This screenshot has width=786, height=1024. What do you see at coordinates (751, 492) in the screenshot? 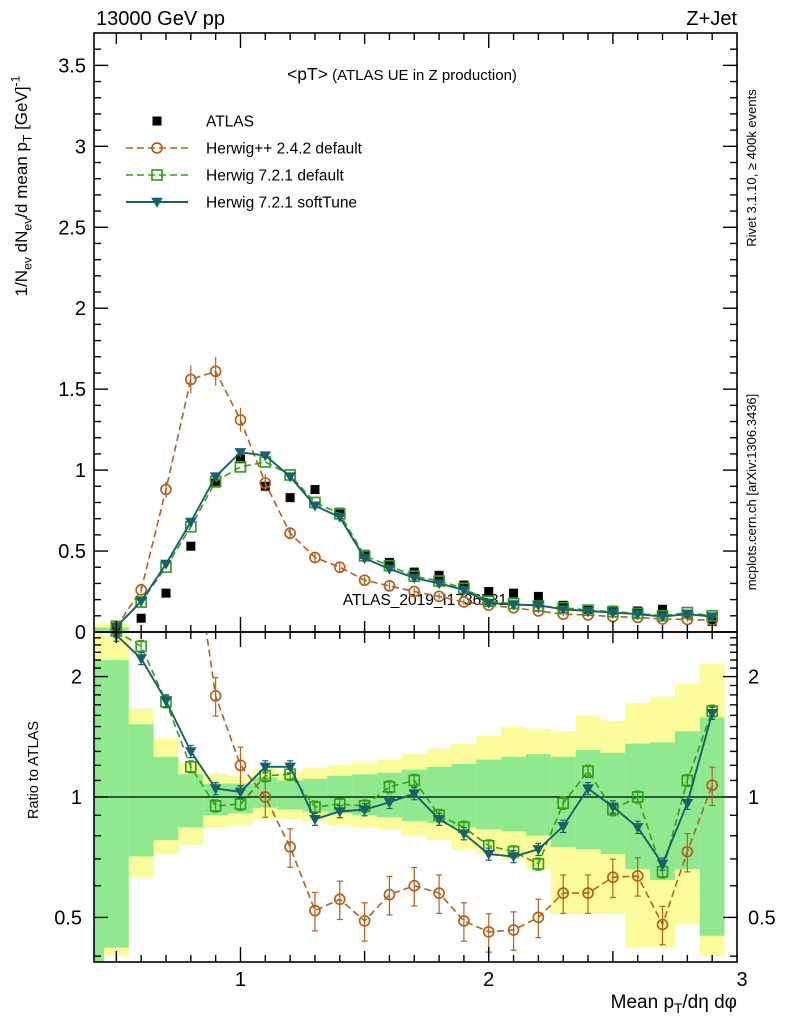
I see `side-note-mcplots: mcplots.cern.ch [arXiv:1306.3436]` at bounding box center [751, 492].